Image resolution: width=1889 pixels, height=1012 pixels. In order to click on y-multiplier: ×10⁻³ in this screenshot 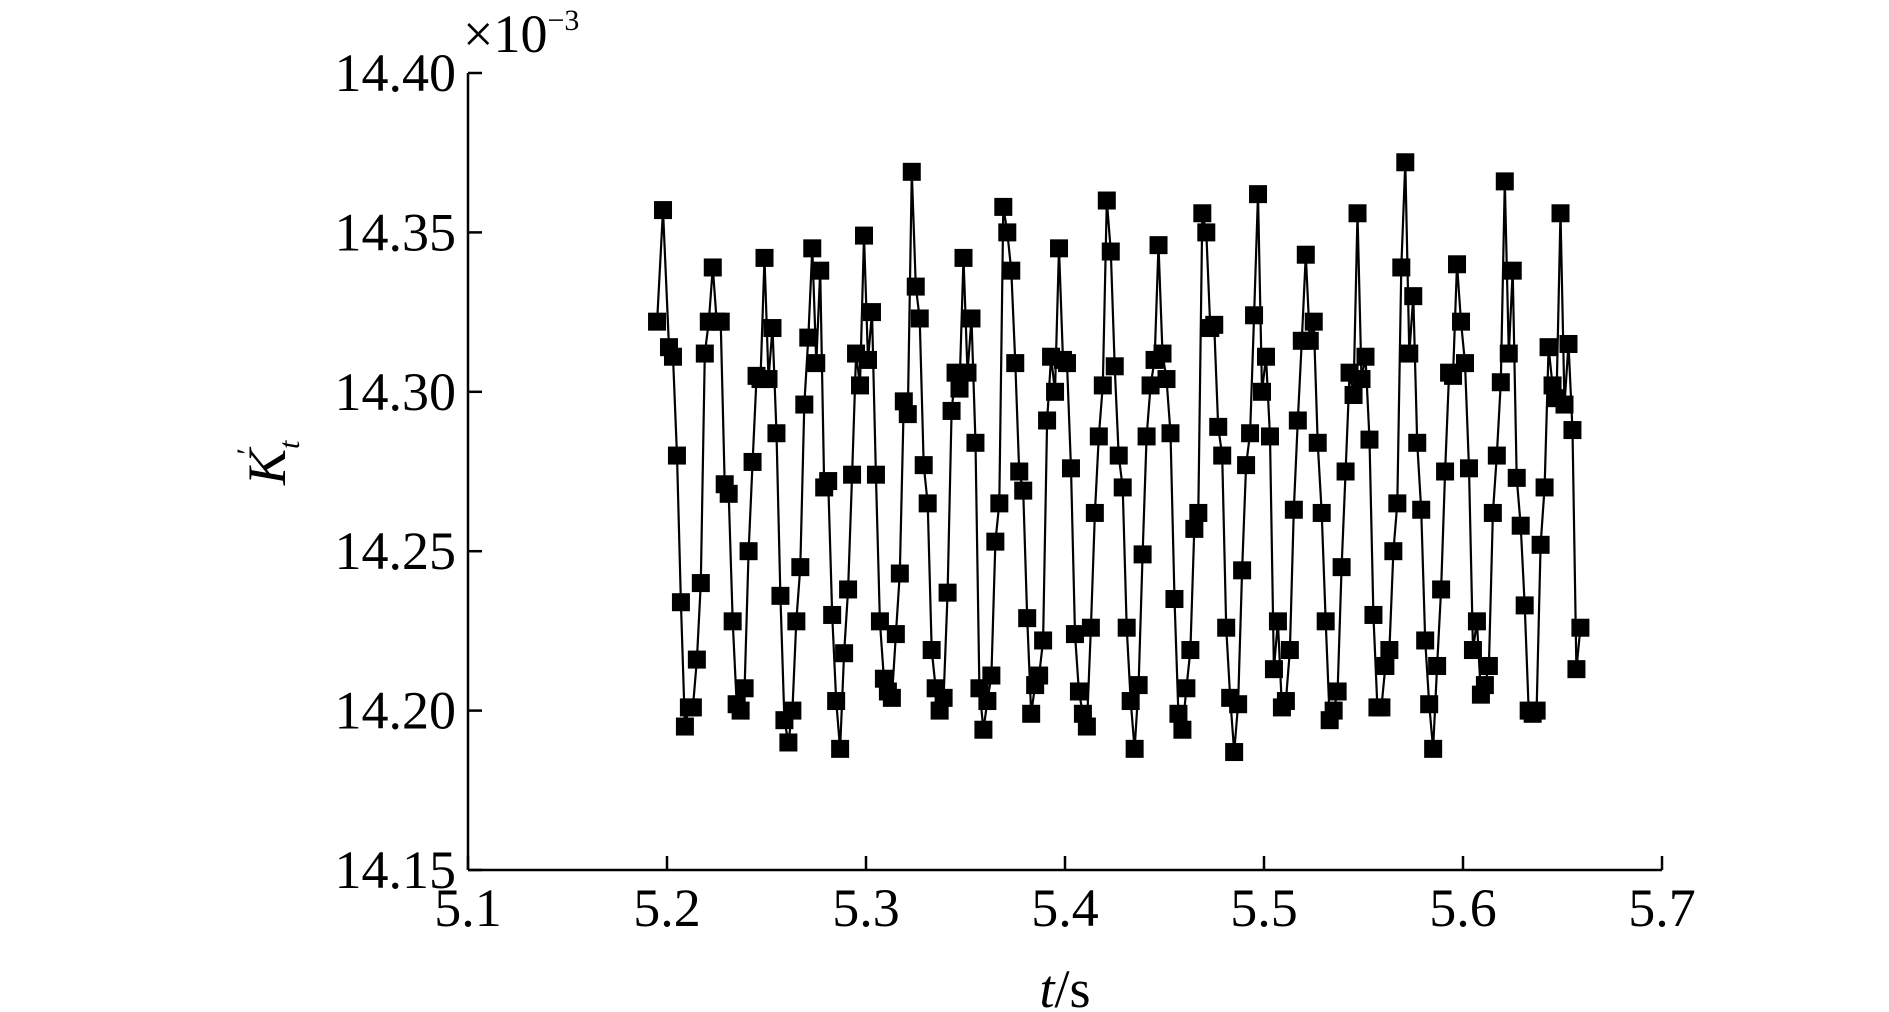, I will do `click(521, 34)`.